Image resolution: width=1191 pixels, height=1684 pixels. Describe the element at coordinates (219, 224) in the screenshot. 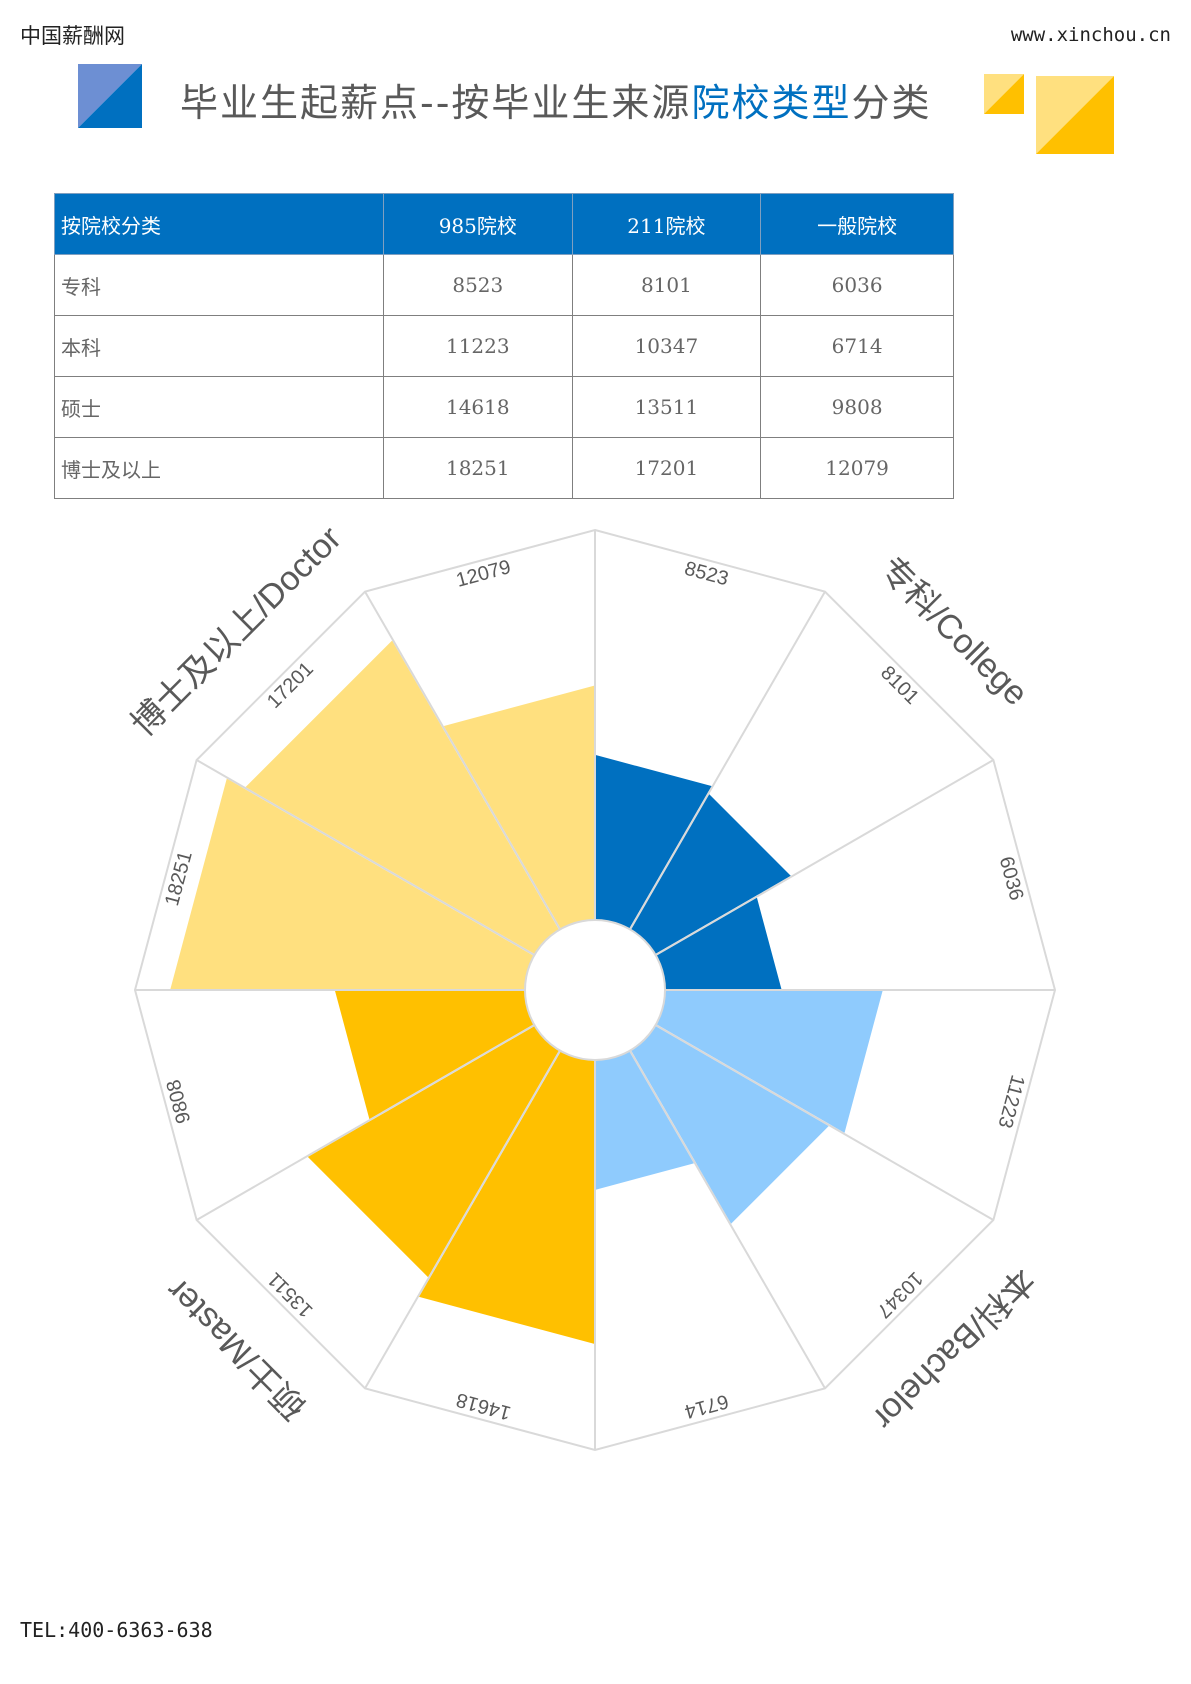

I see `col-header-category: 按院校分类` at that location.